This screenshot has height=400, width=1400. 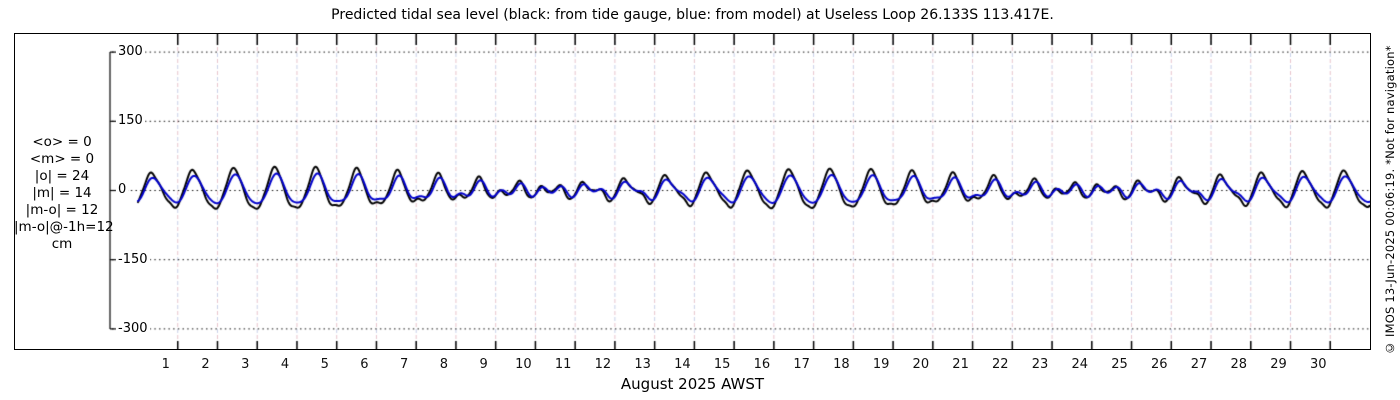 What do you see at coordinates (483, 364) in the screenshot?
I see `x-tick-label: 9` at bounding box center [483, 364].